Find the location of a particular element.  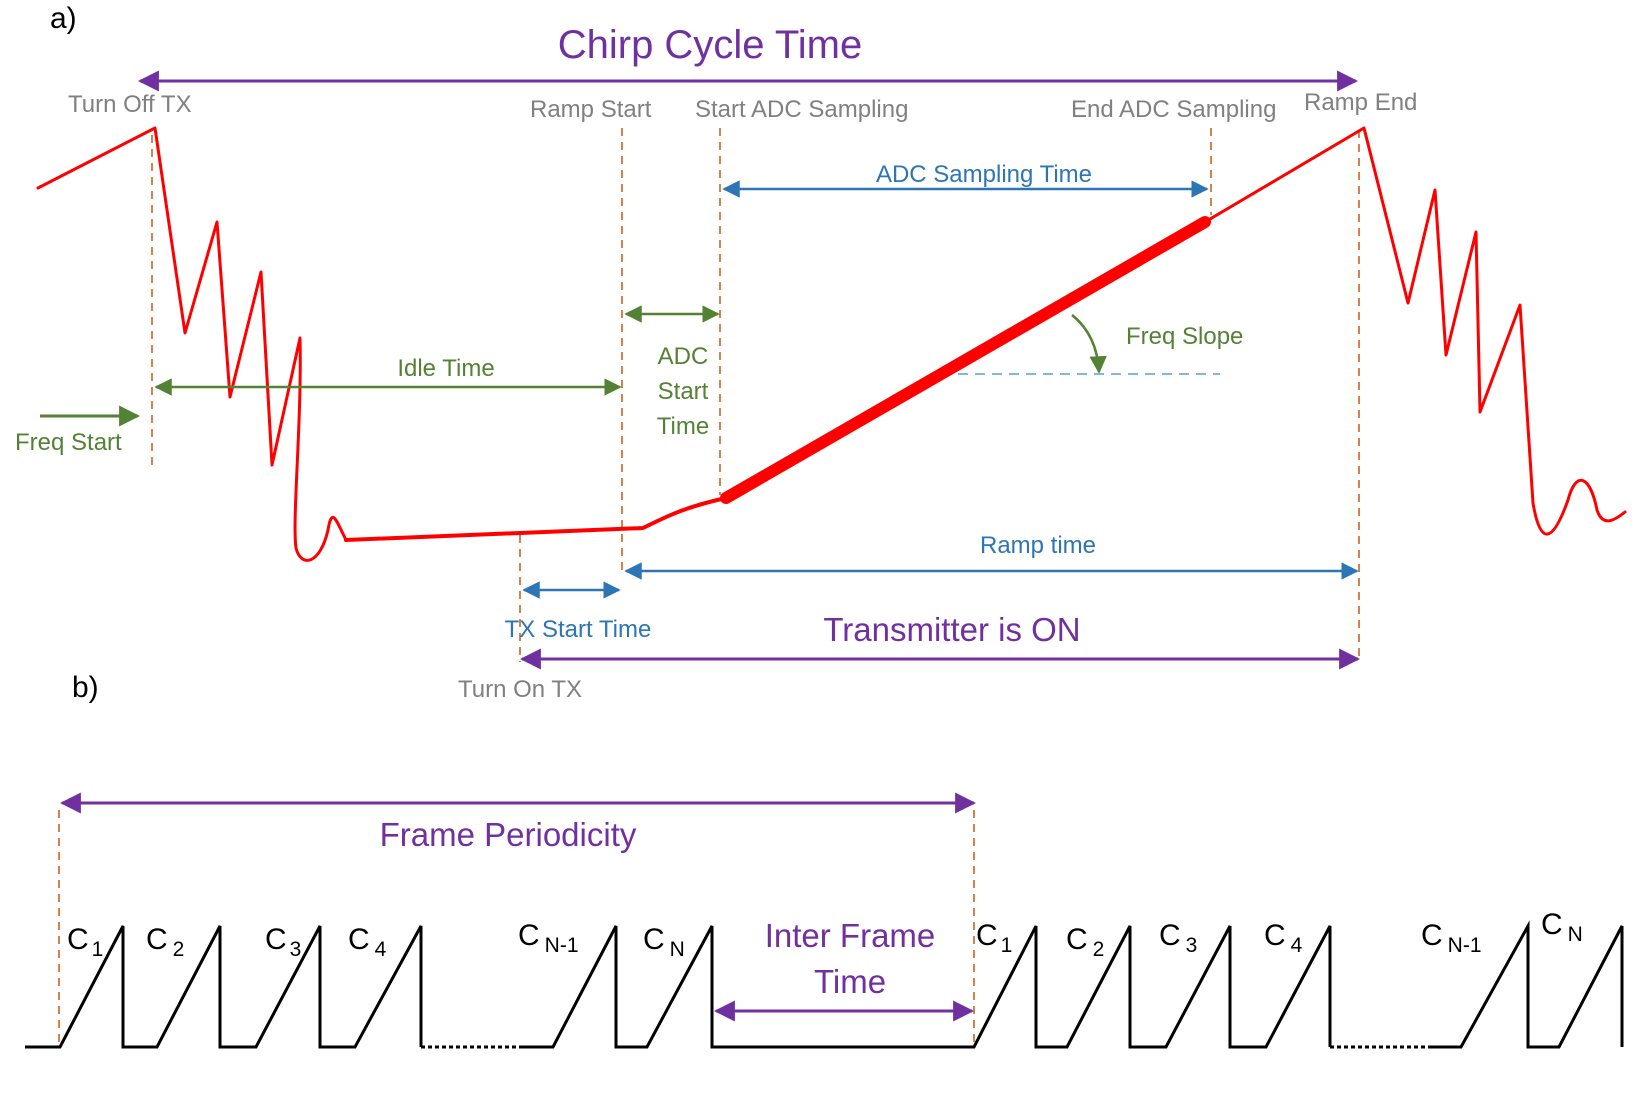

chirp-train is located at coordinates (824, 984).